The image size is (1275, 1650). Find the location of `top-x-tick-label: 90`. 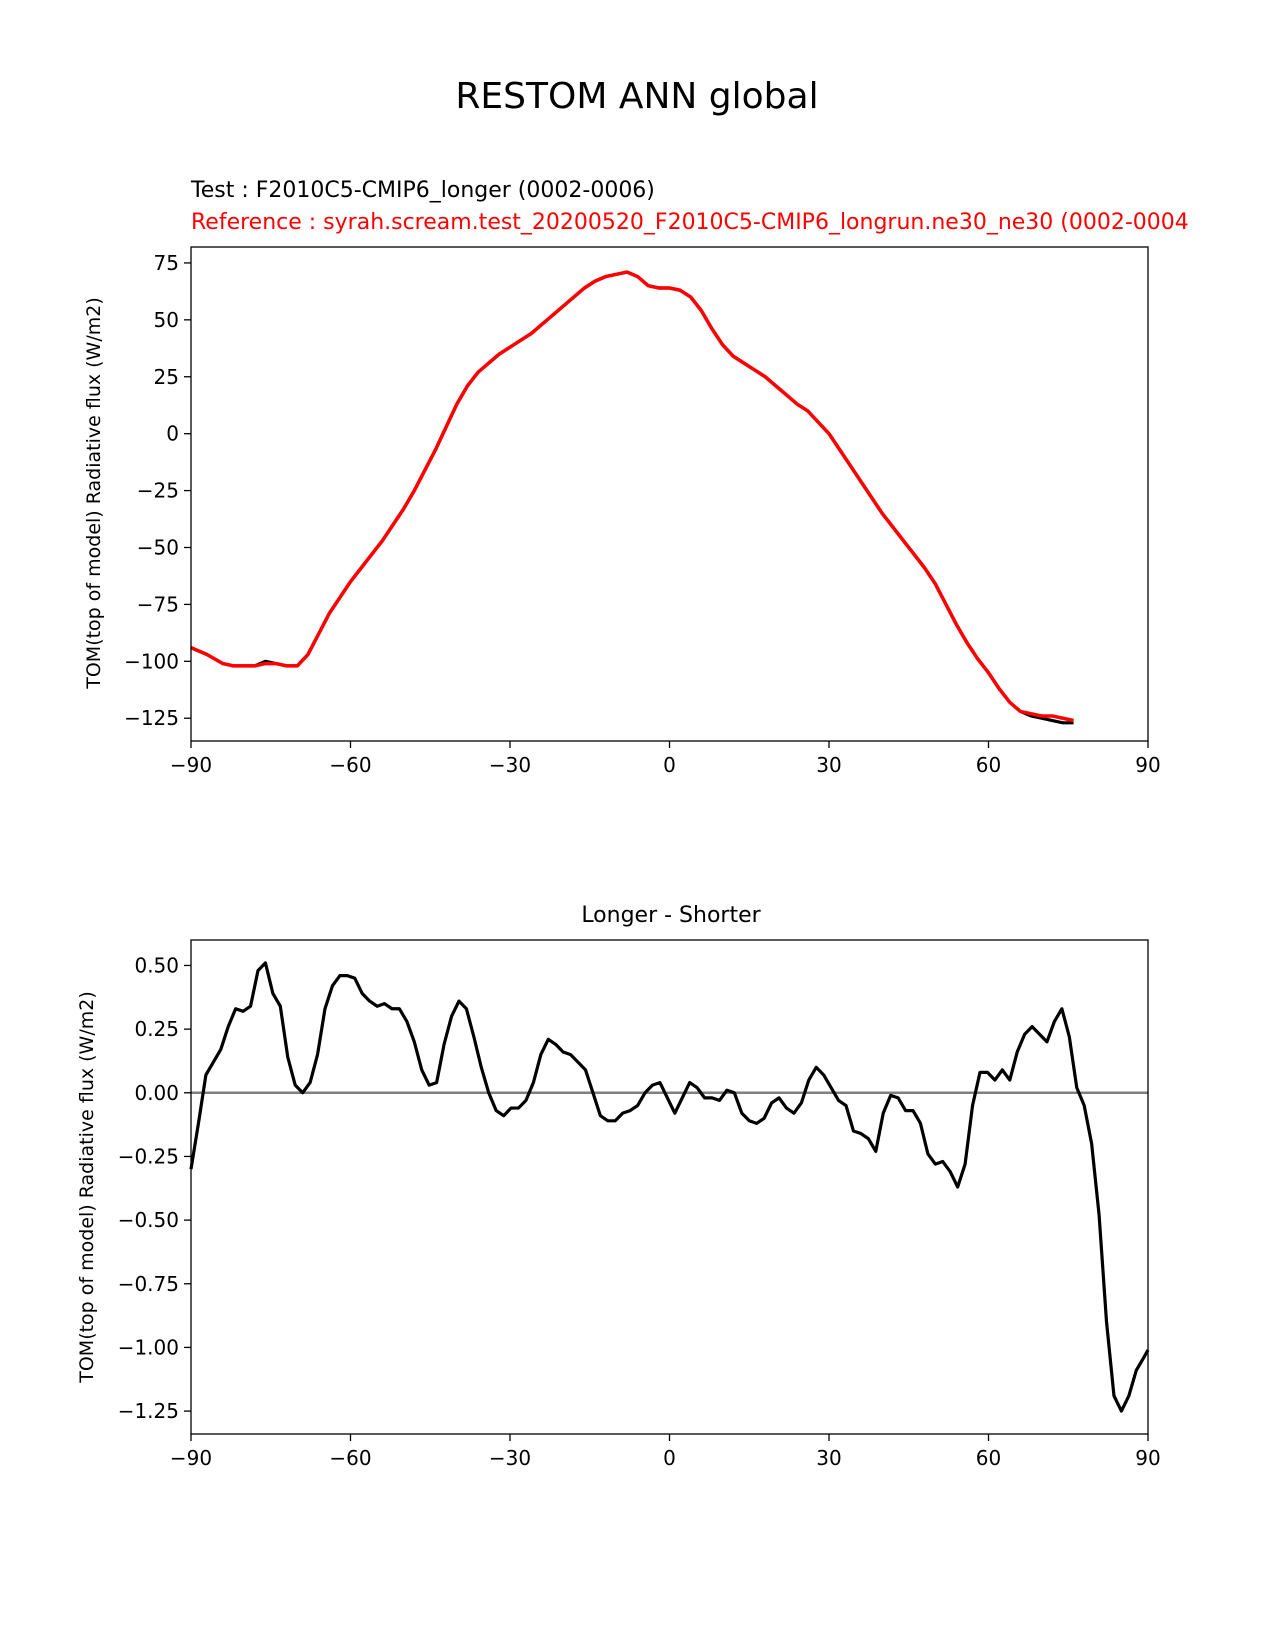

top-x-tick-label: 90 is located at coordinates (1147, 765).